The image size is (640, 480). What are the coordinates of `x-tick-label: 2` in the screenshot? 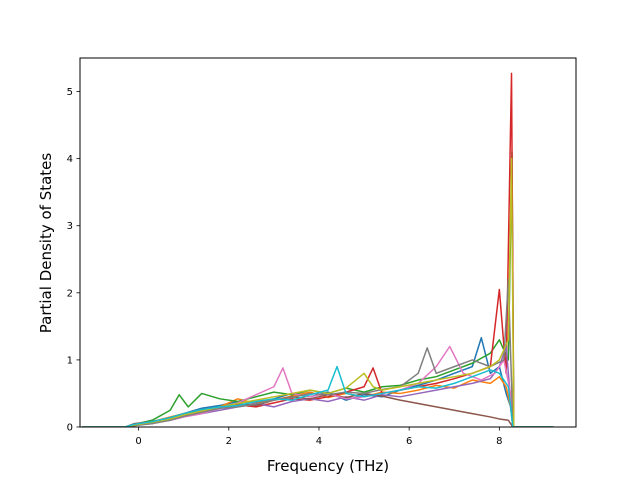 It's located at (229, 441).